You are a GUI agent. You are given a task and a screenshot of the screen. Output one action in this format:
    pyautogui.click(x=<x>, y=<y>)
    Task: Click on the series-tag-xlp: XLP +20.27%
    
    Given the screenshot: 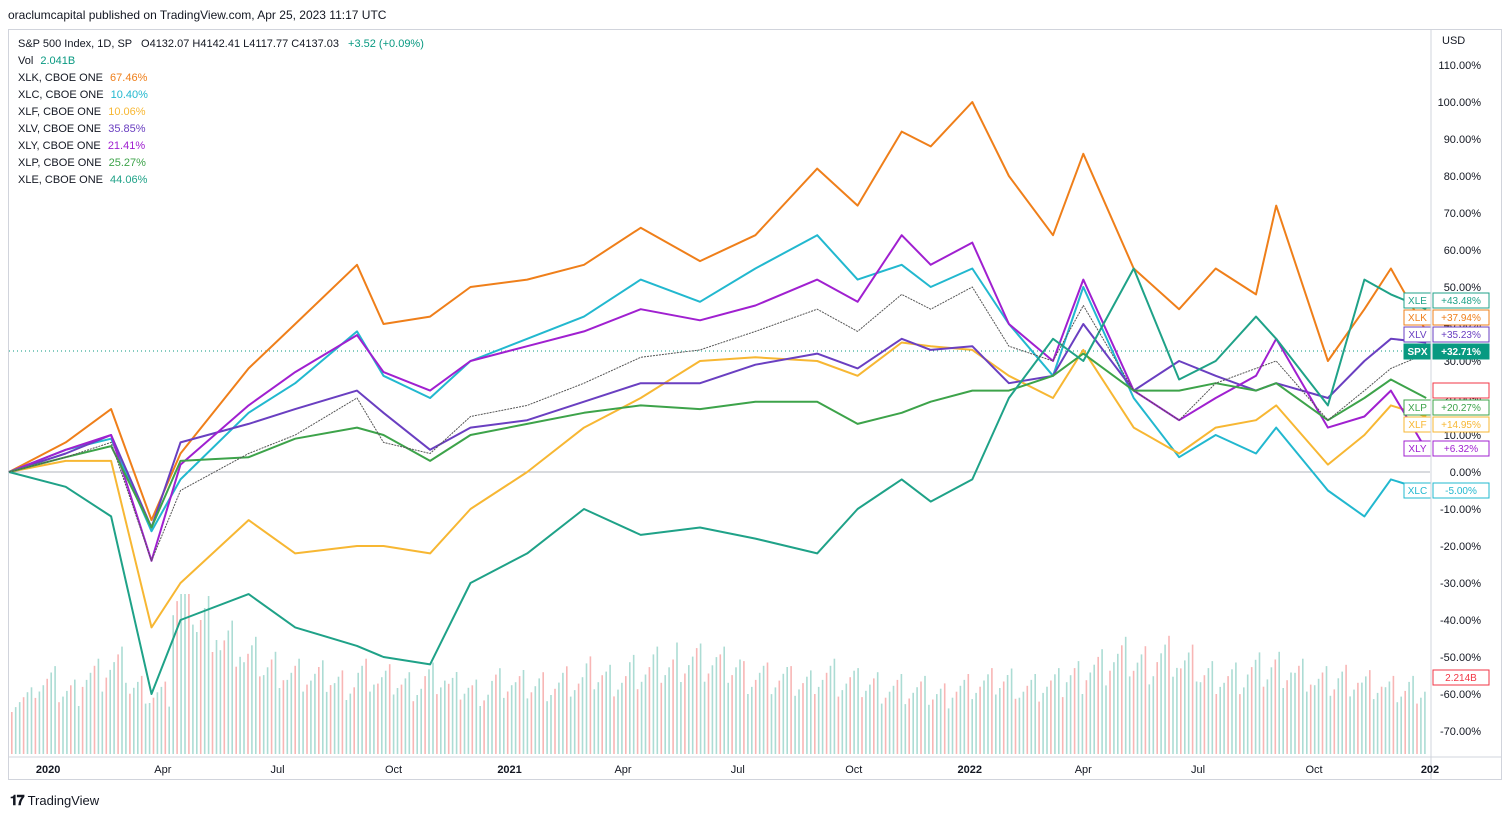 What is the action you would take?
    pyautogui.click(x=1446, y=407)
    